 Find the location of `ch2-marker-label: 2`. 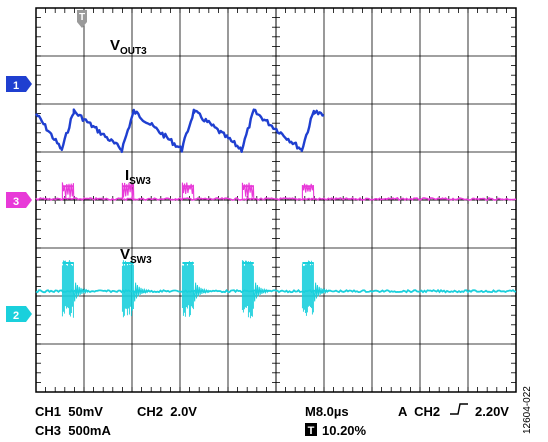

ch2-marker-label: 2 is located at coordinates (16, 316).